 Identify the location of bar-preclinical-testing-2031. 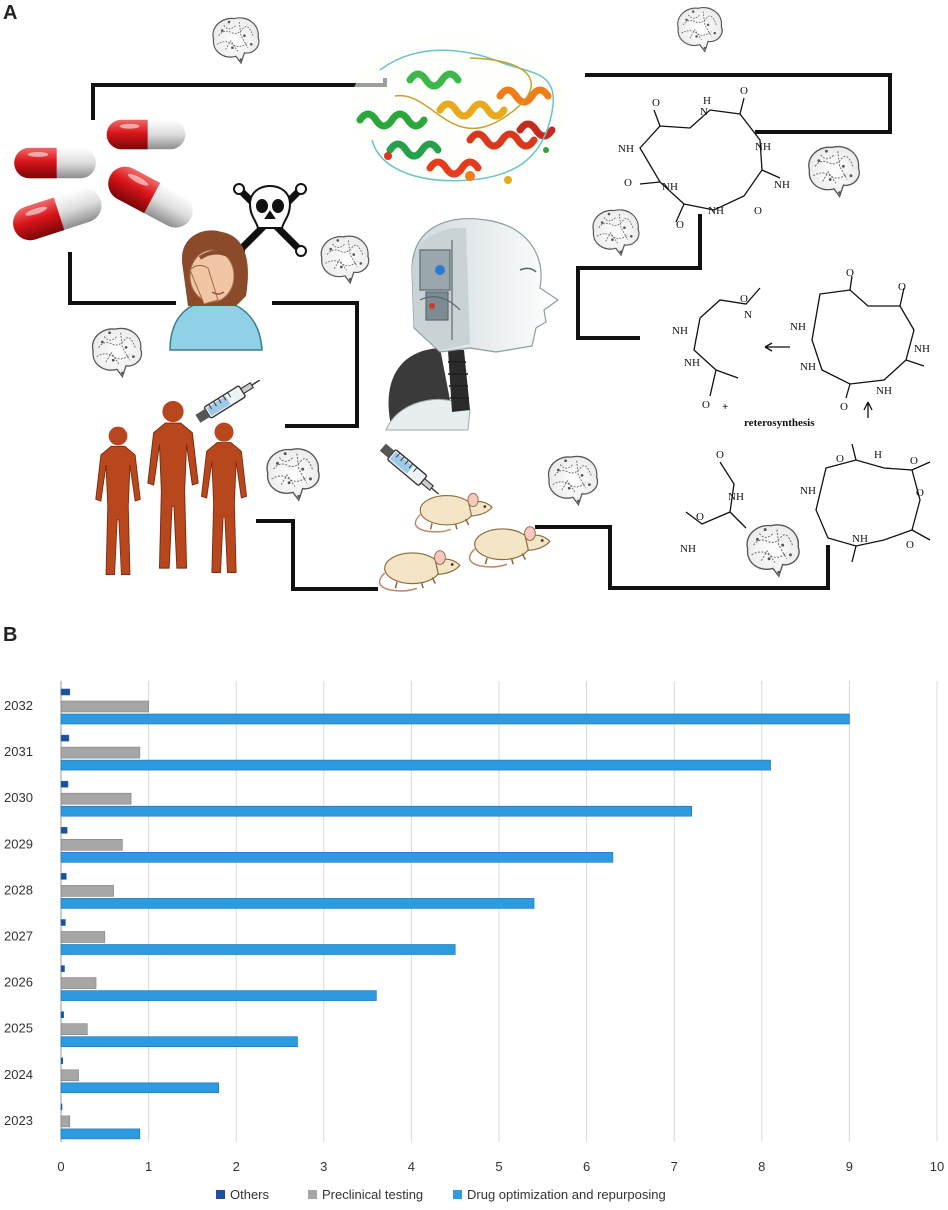
(100, 752).